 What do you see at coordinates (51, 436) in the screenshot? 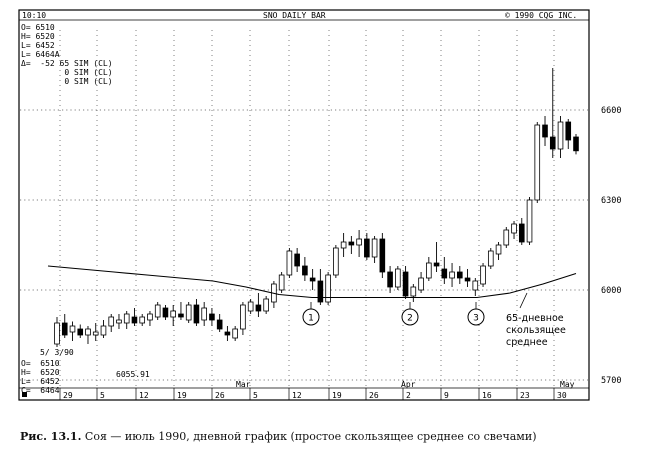
I see `caption-label: Рис. 13.1.` at bounding box center [51, 436].